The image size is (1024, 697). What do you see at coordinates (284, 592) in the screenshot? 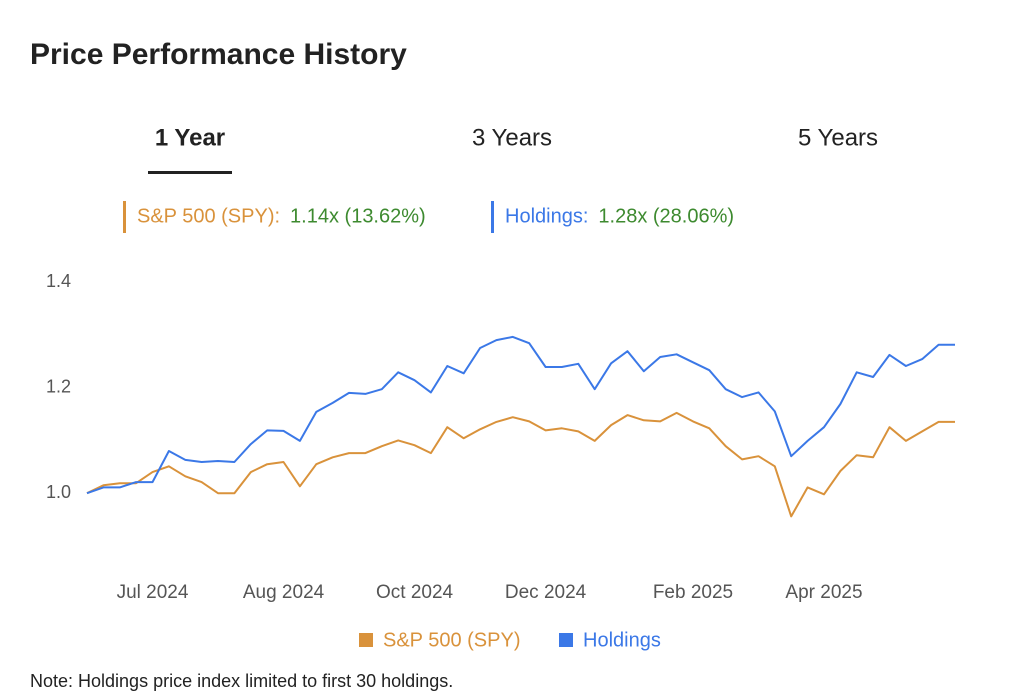
I see `x-tick-label: Aug 2024` at bounding box center [284, 592].